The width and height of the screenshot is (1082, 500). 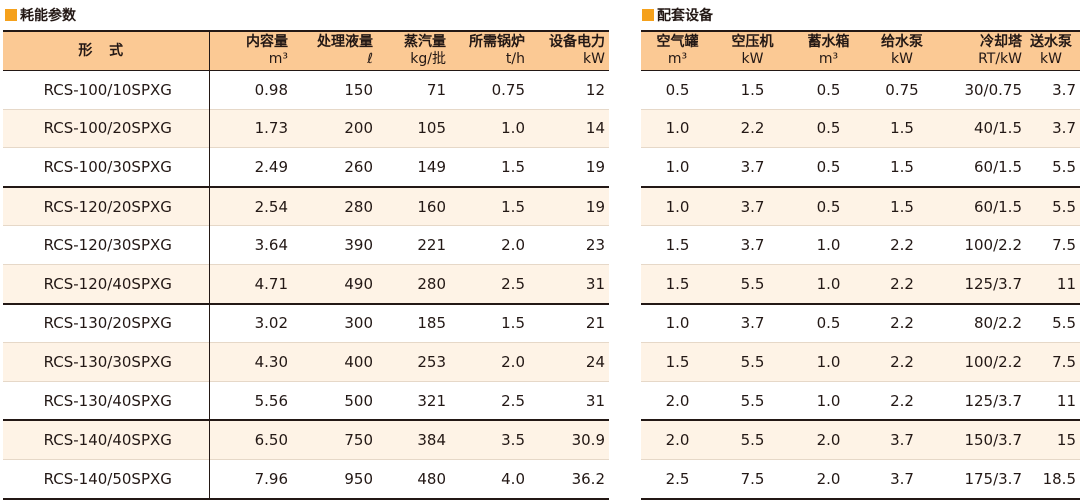 I want to click on value-cell: 6.50, so click(x=250, y=440).